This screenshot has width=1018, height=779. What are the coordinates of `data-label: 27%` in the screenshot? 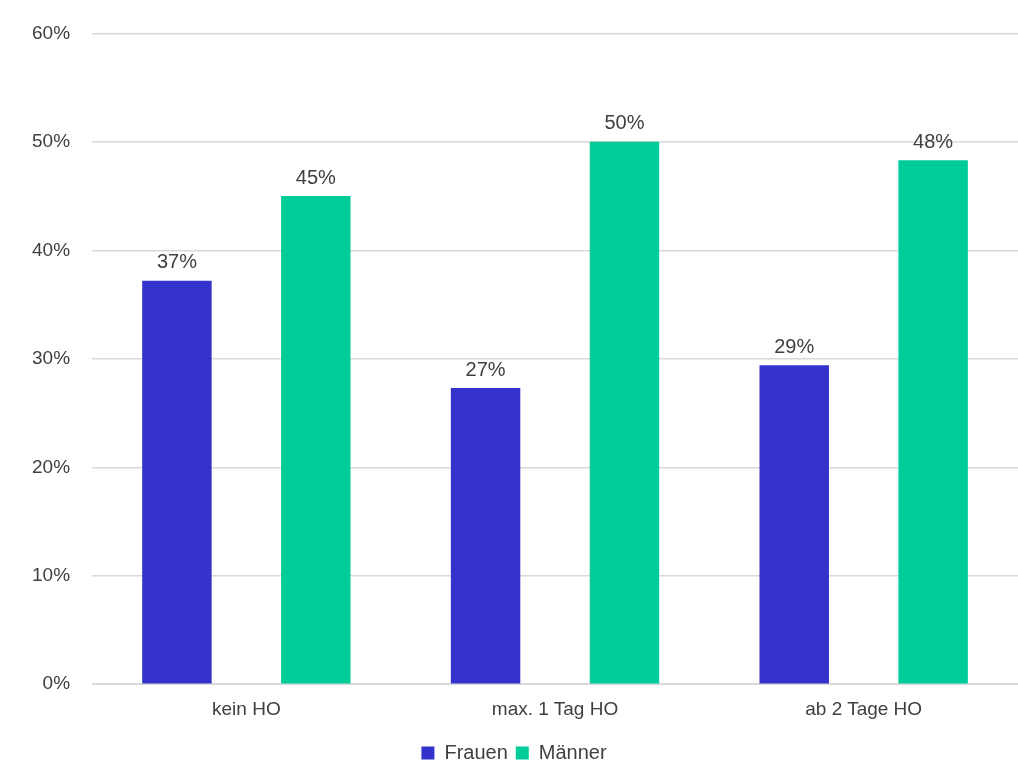 It's located at (485, 368).